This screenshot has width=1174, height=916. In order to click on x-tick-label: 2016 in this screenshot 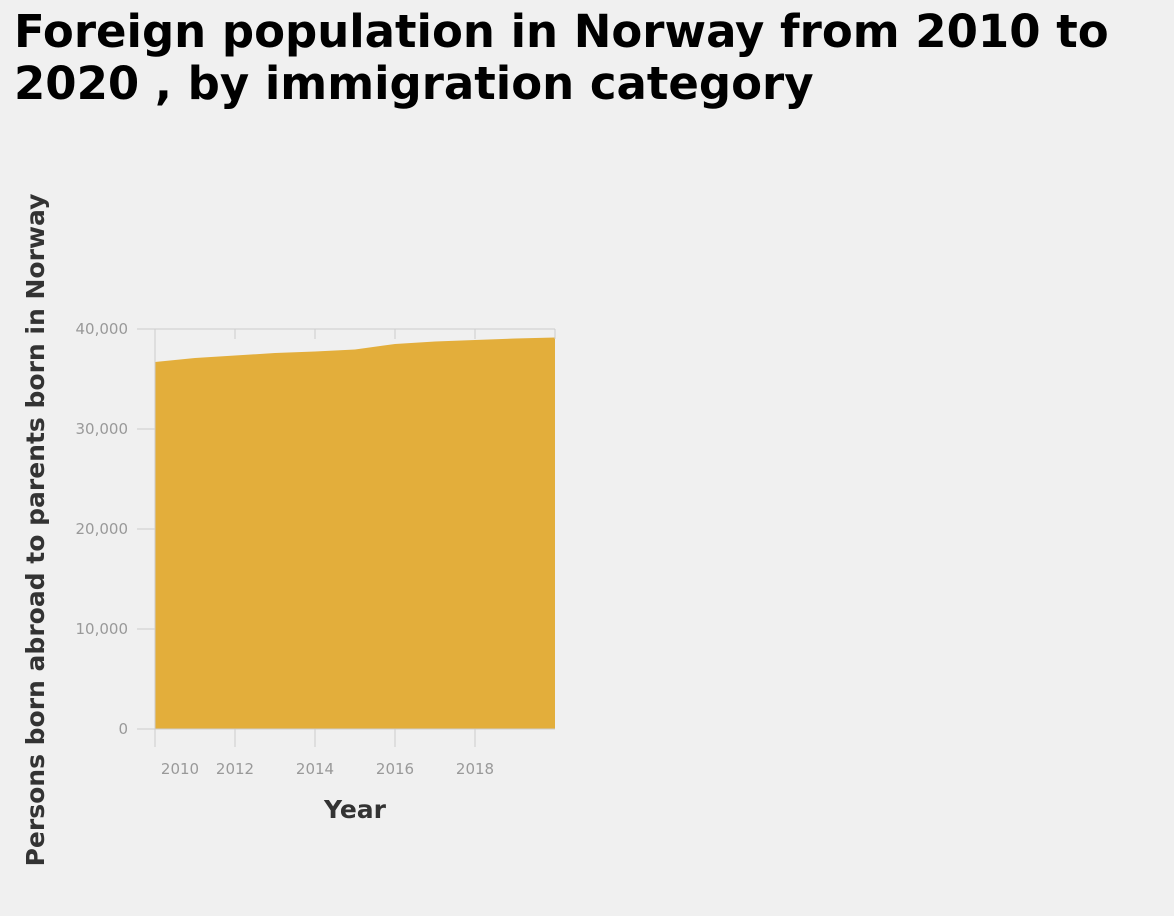, I will do `click(395, 769)`.